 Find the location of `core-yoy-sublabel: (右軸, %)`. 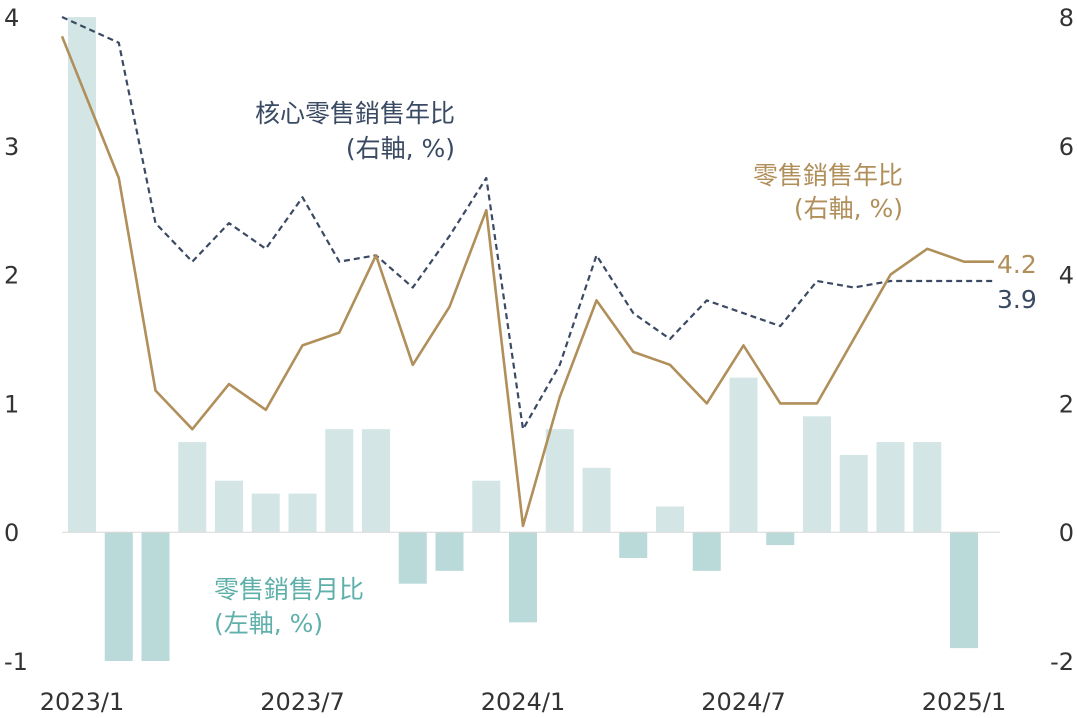

core-yoy-sublabel: (右軸, %) is located at coordinates (400, 148).